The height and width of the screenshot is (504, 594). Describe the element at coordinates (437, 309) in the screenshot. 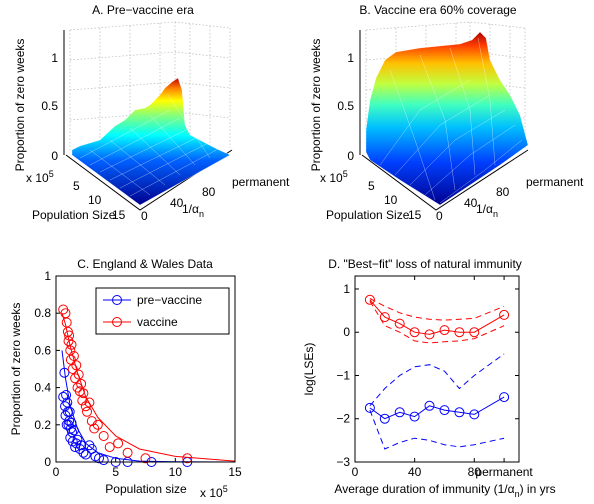

I see `panel-d-upper-bound-red` at that location.